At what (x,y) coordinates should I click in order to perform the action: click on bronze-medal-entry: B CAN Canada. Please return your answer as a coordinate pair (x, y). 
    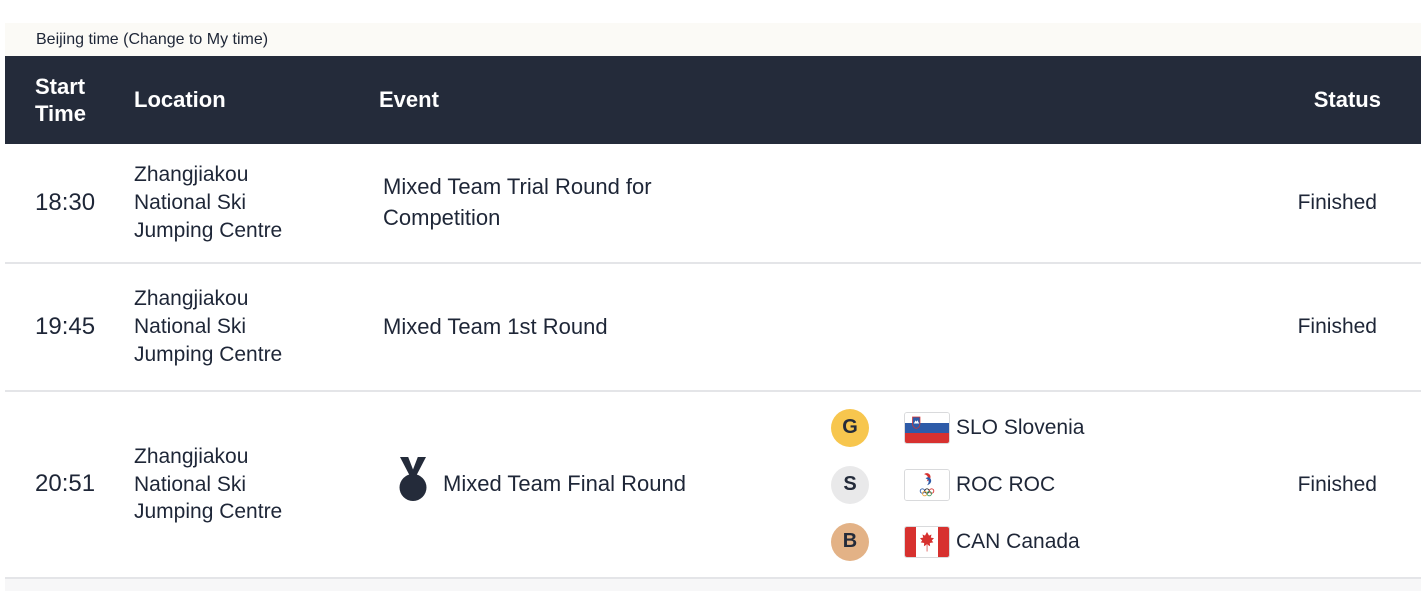
    Looking at the image, I should click on (985, 541).